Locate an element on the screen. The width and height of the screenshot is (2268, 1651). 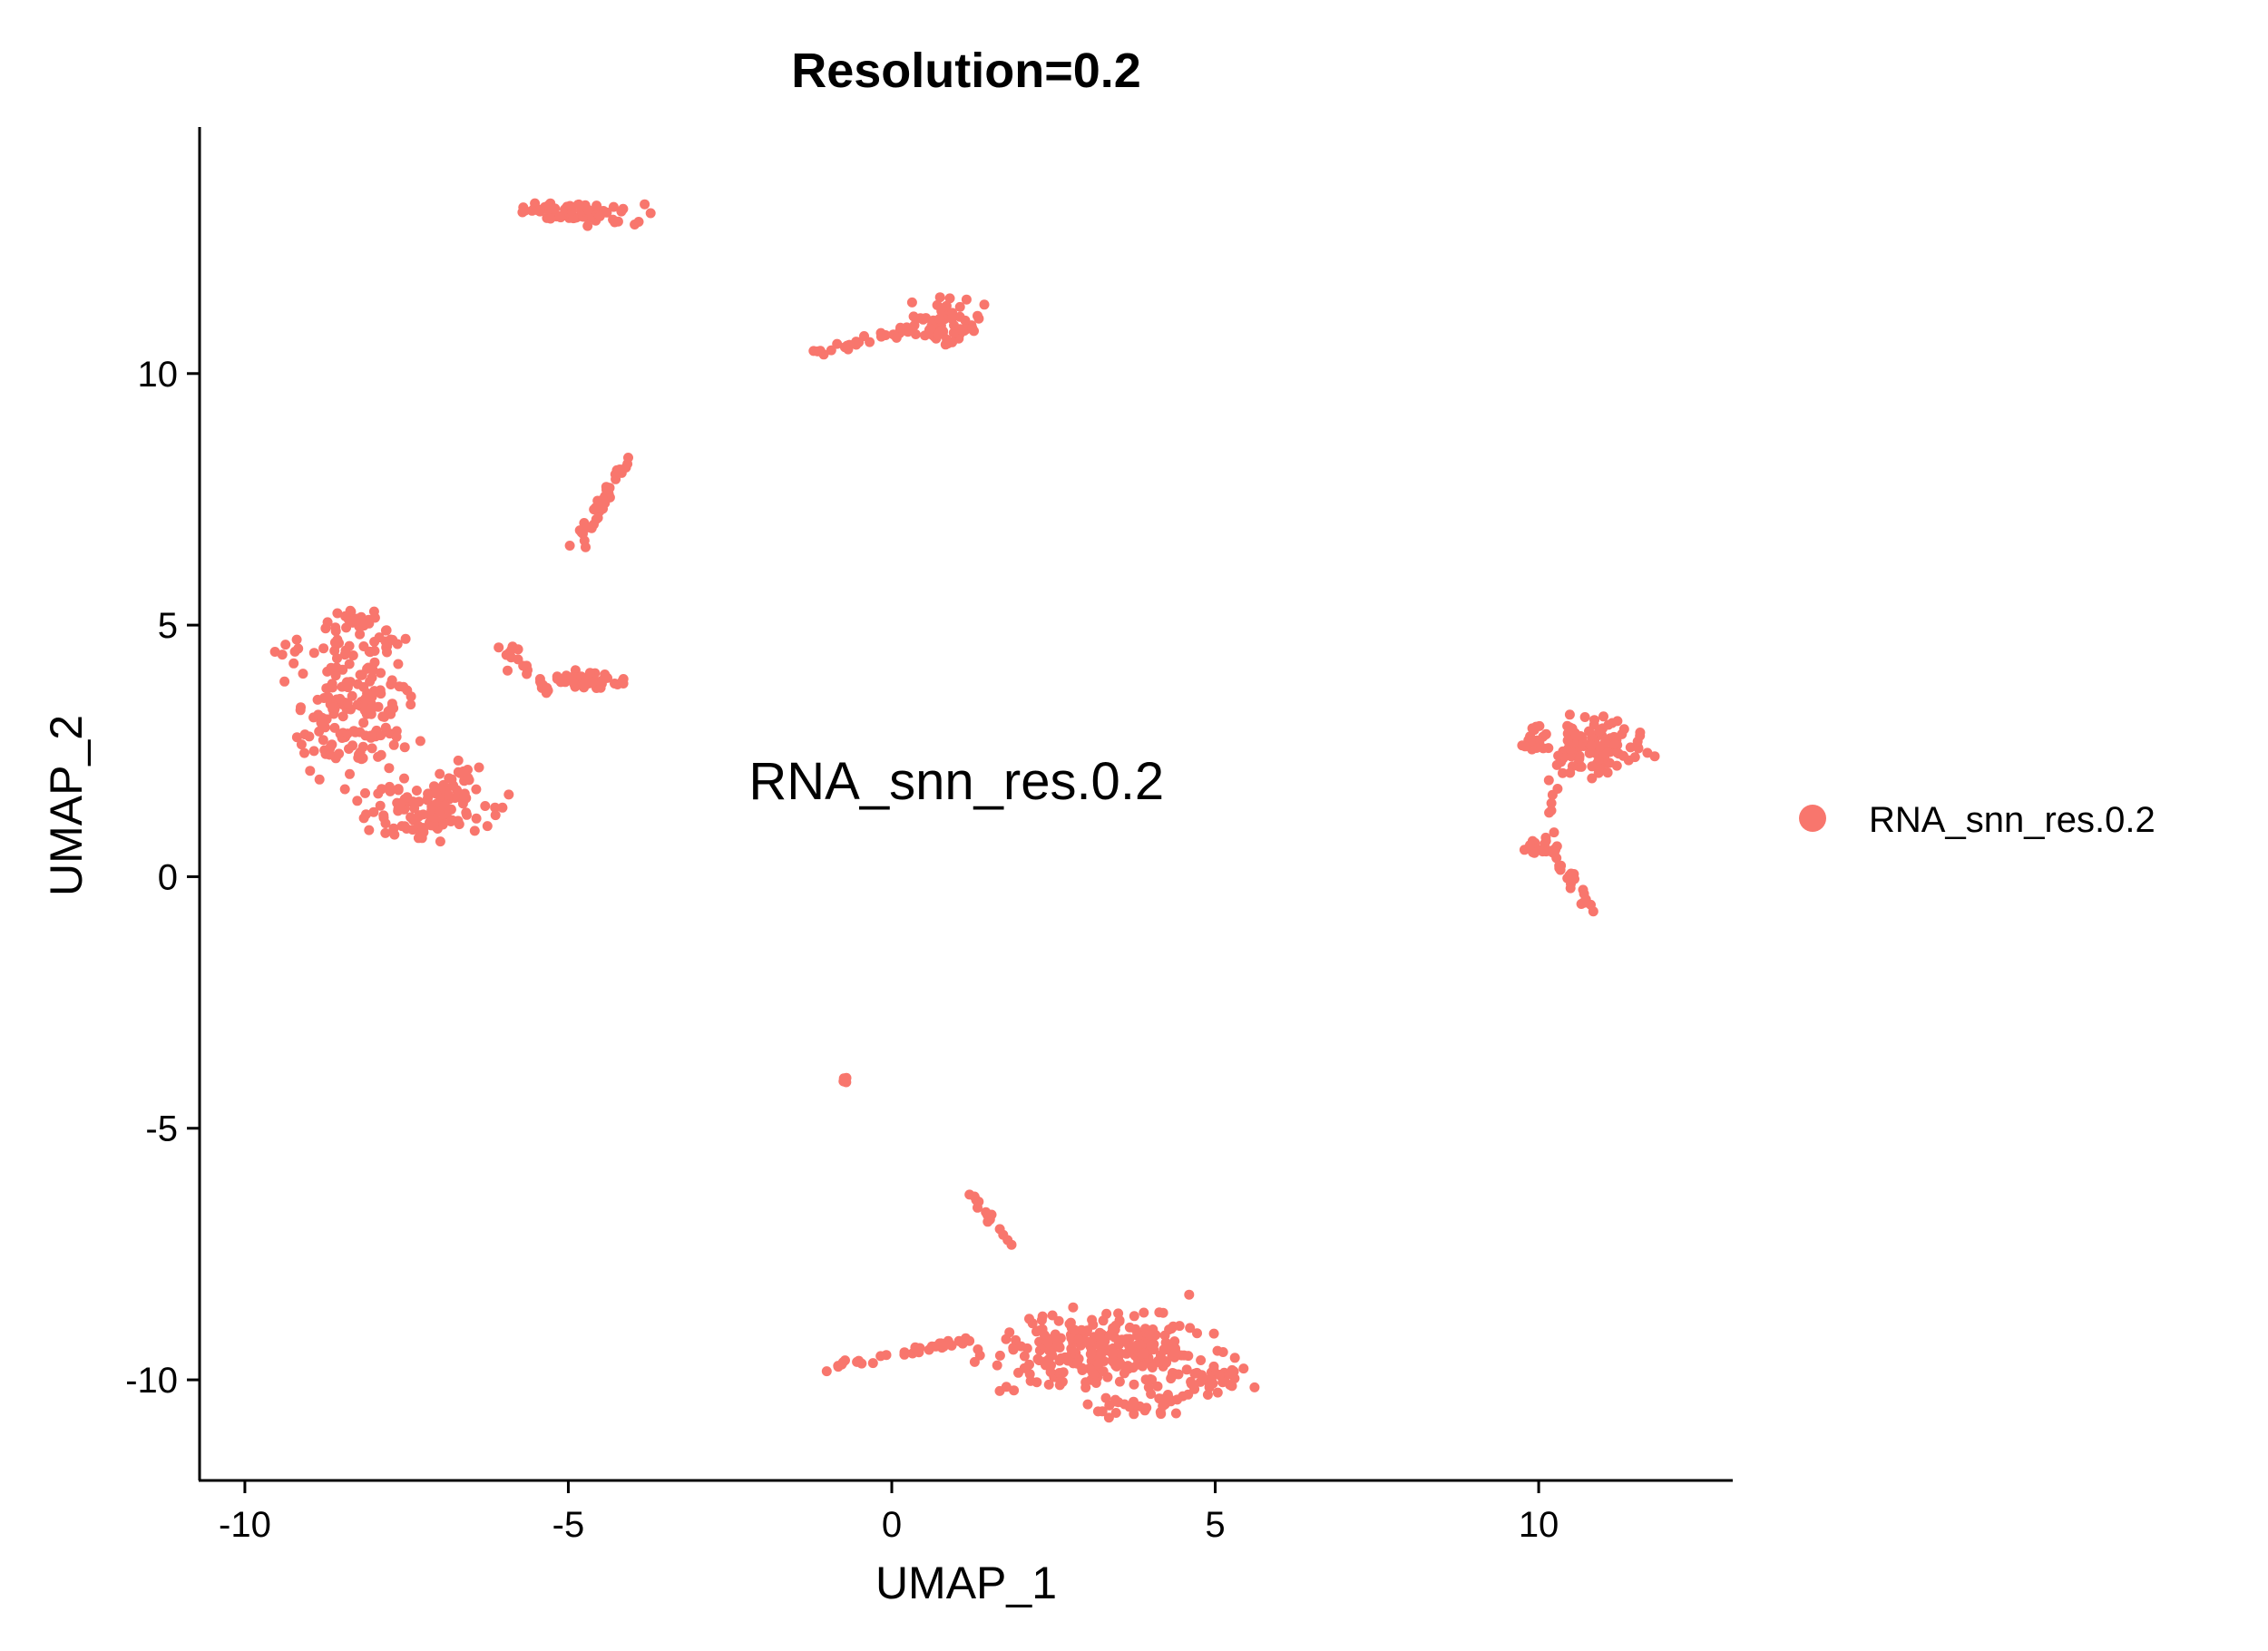
legend: RNA_snn_res.0.2 is located at coordinates (1978, 820).